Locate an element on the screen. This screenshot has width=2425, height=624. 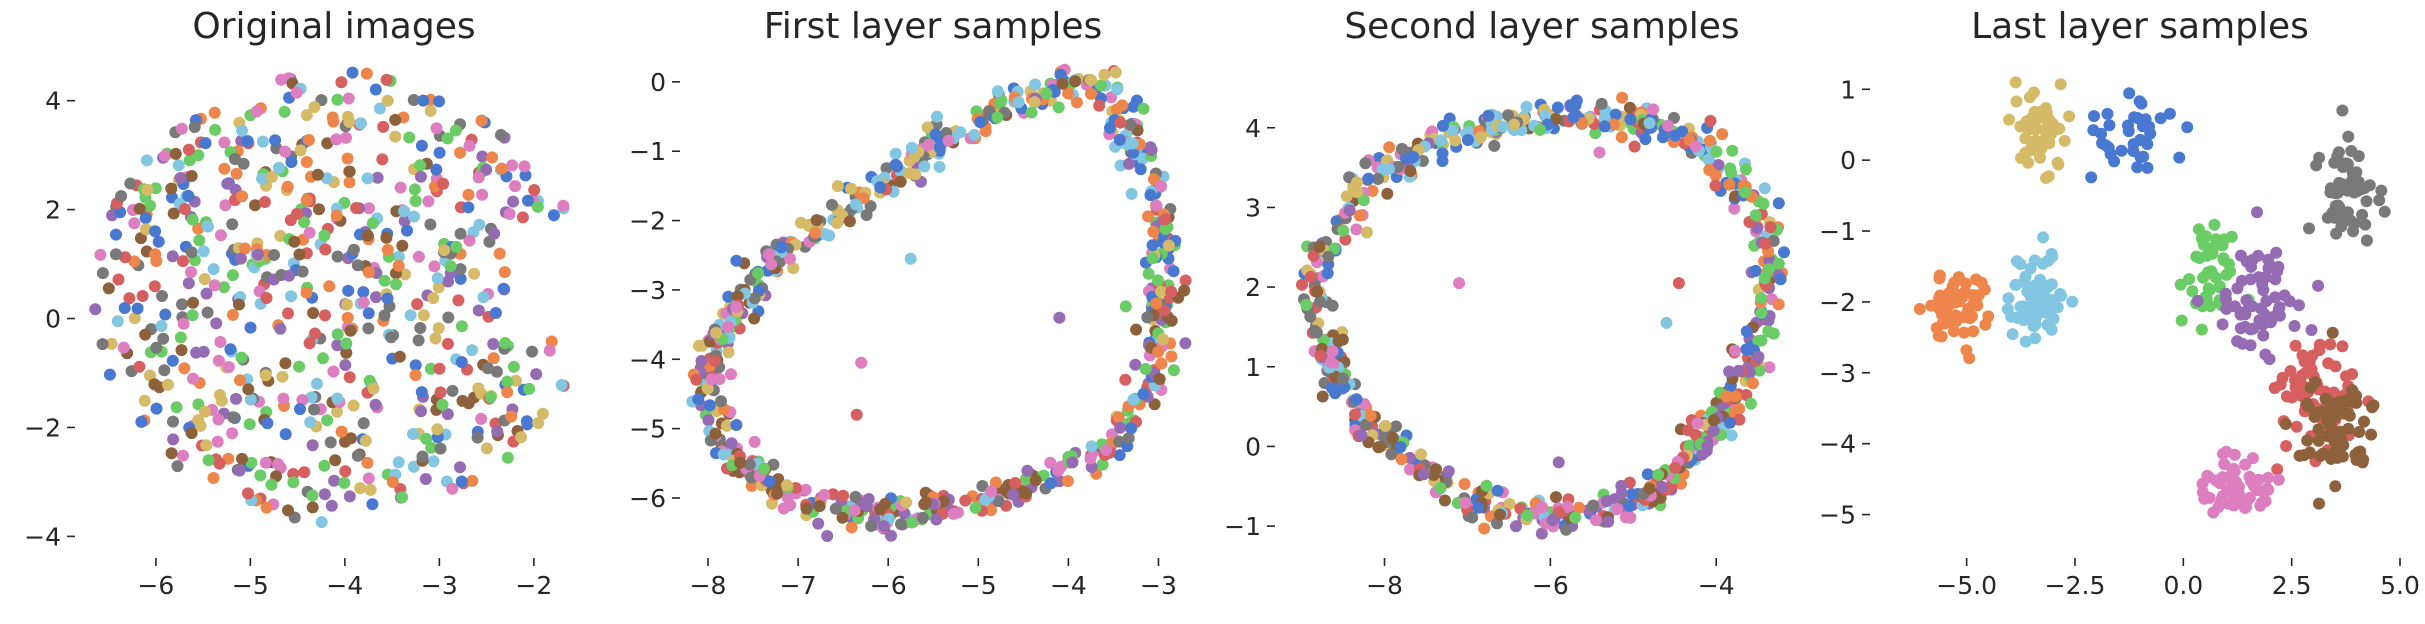
x-tick-label: −3 is located at coordinates (1158, 585).